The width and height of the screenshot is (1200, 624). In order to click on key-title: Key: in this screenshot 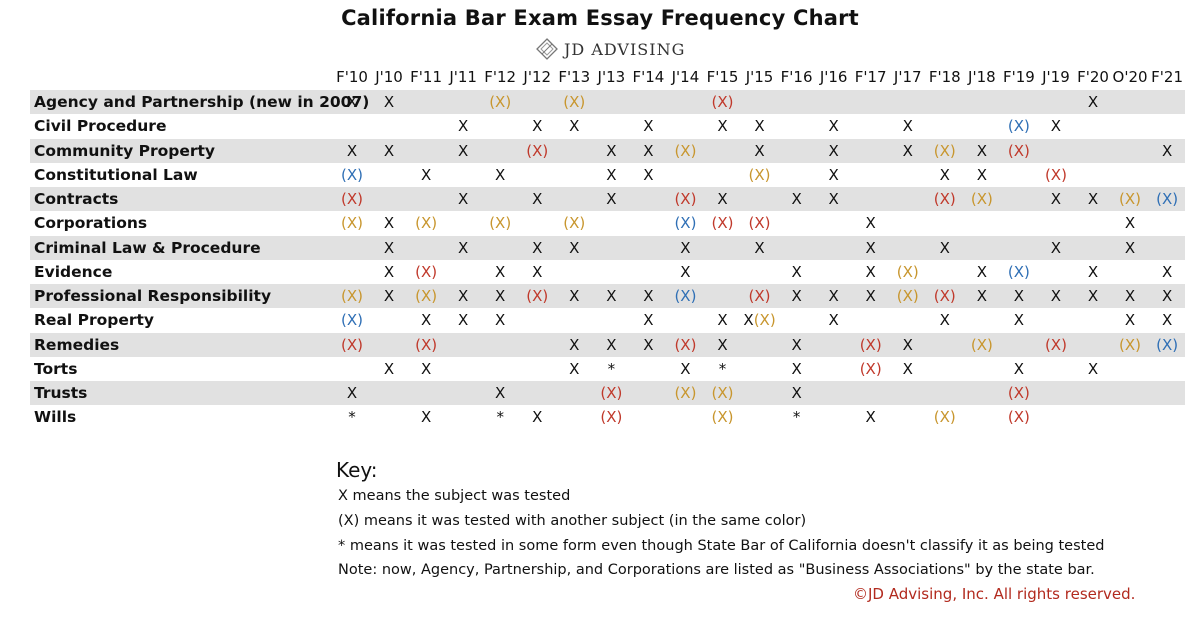, I will do `click(357, 470)`.